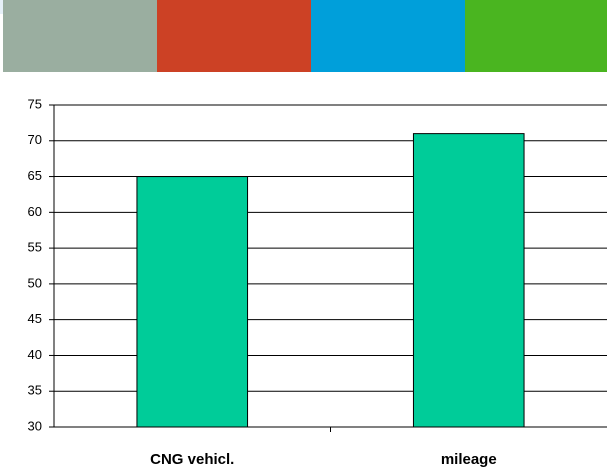 The height and width of the screenshot is (469, 607). What do you see at coordinates (192, 459) in the screenshot?
I see `x-tick-label: CNG vehicl.` at bounding box center [192, 459].